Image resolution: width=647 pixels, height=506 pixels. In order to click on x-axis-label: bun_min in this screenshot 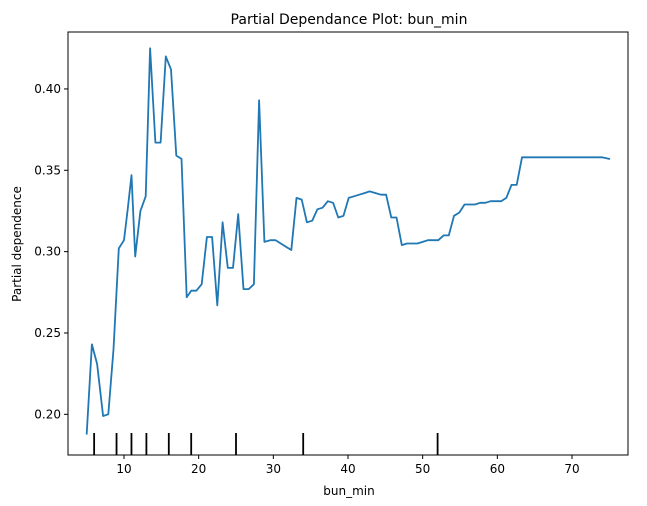, I will do `click(348, 491)`.